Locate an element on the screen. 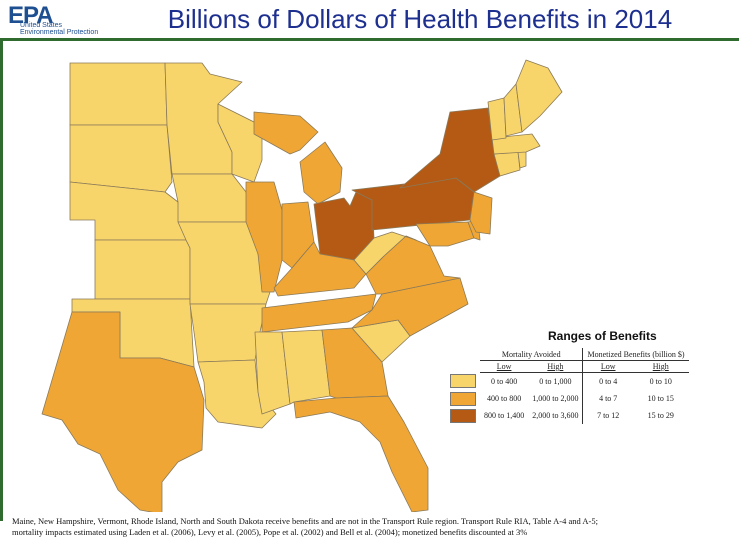  legend-col-mon-low: Low is located at coordinates (607, 366).